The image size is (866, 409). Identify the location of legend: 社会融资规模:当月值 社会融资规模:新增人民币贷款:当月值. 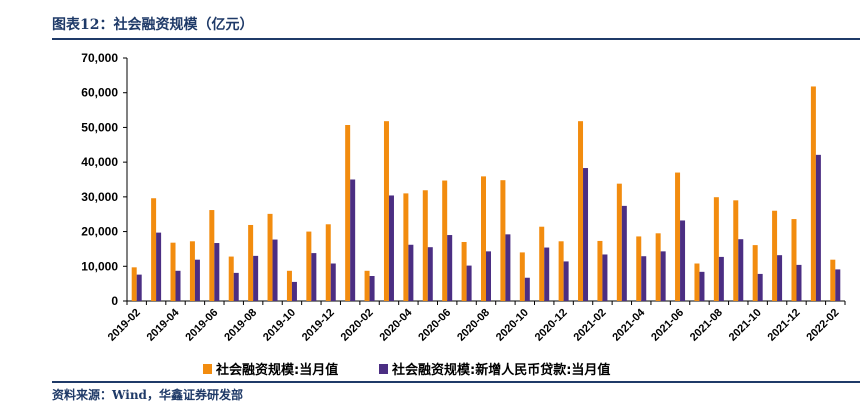
(406, 370).